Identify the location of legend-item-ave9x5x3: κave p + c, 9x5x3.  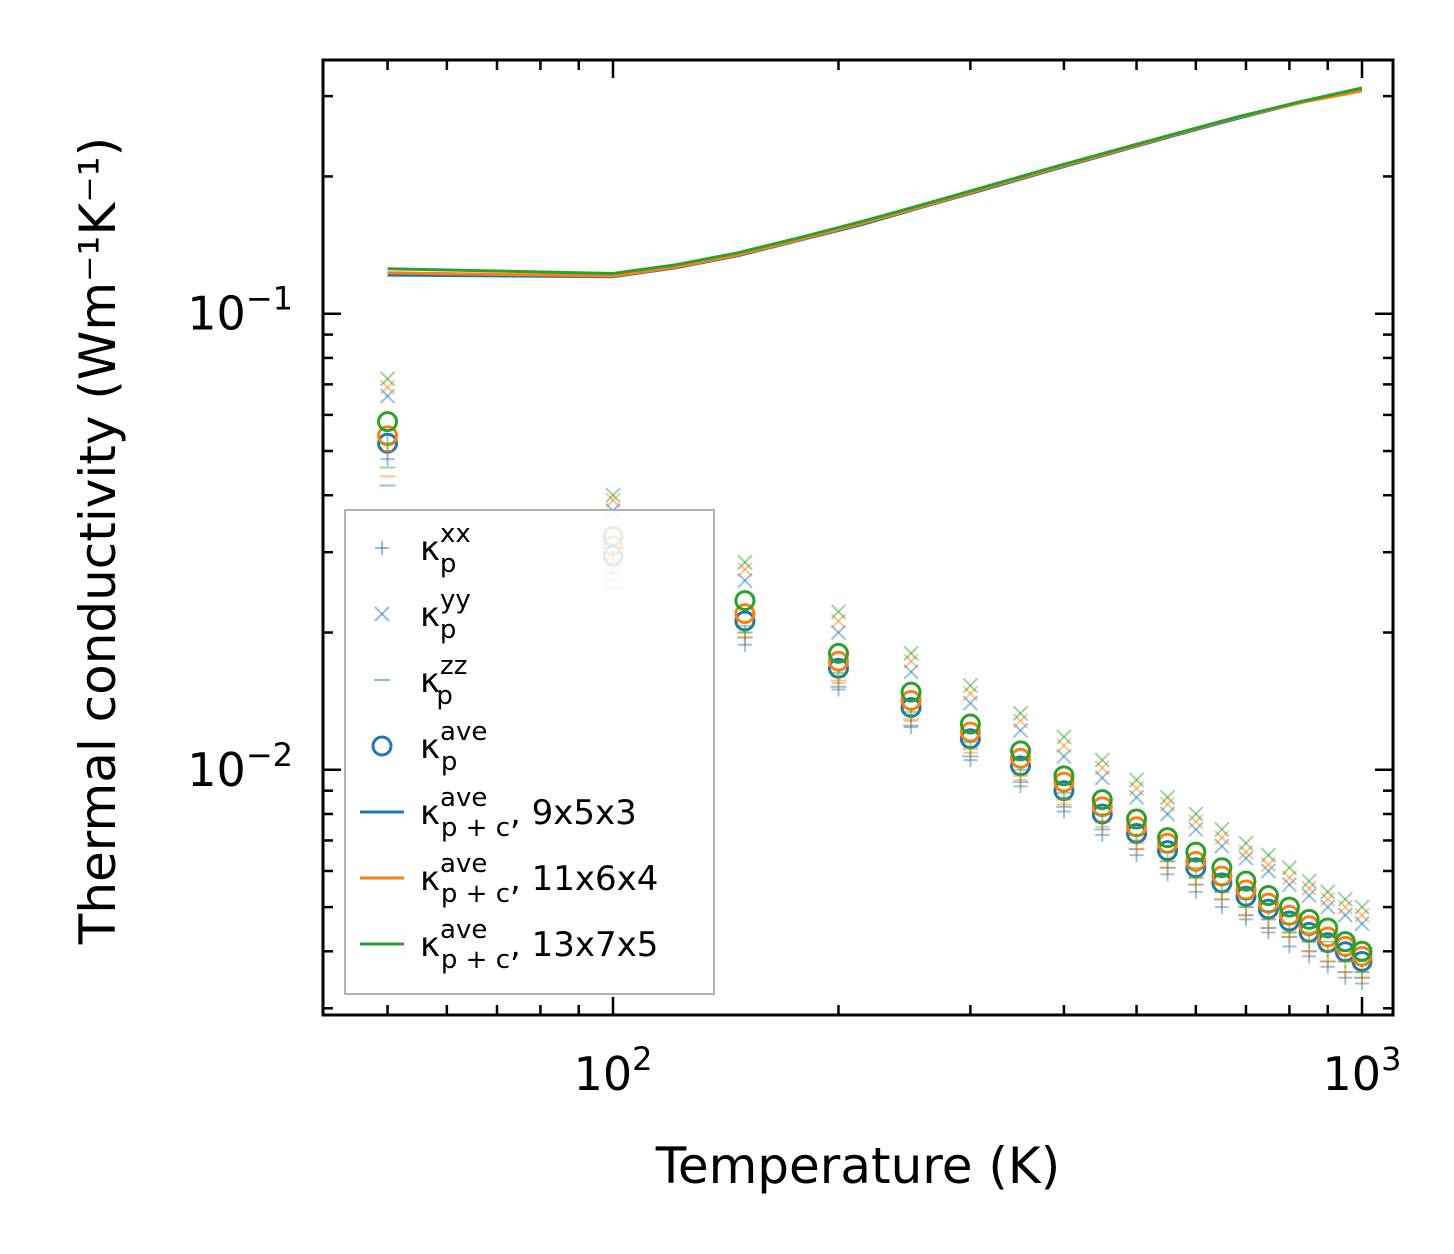
(498, 813).